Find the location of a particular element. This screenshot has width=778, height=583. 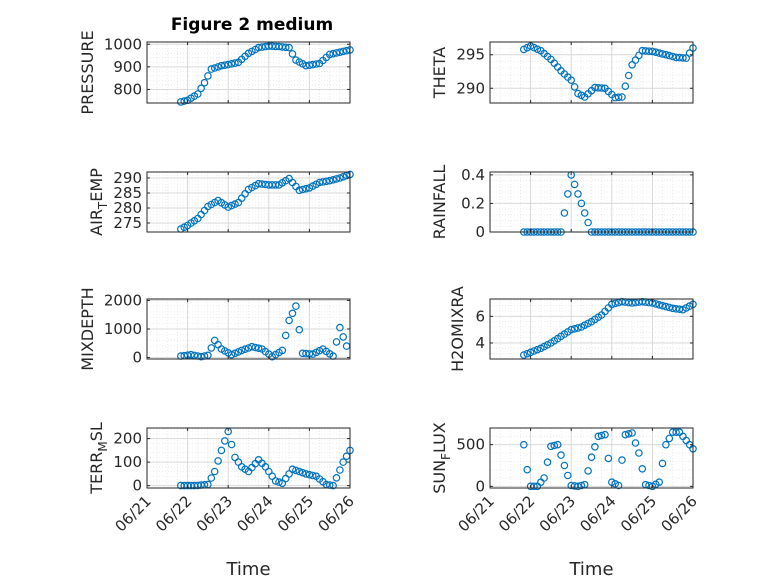

y-axis-label-subscript: T is located at coordinates (103, 205).